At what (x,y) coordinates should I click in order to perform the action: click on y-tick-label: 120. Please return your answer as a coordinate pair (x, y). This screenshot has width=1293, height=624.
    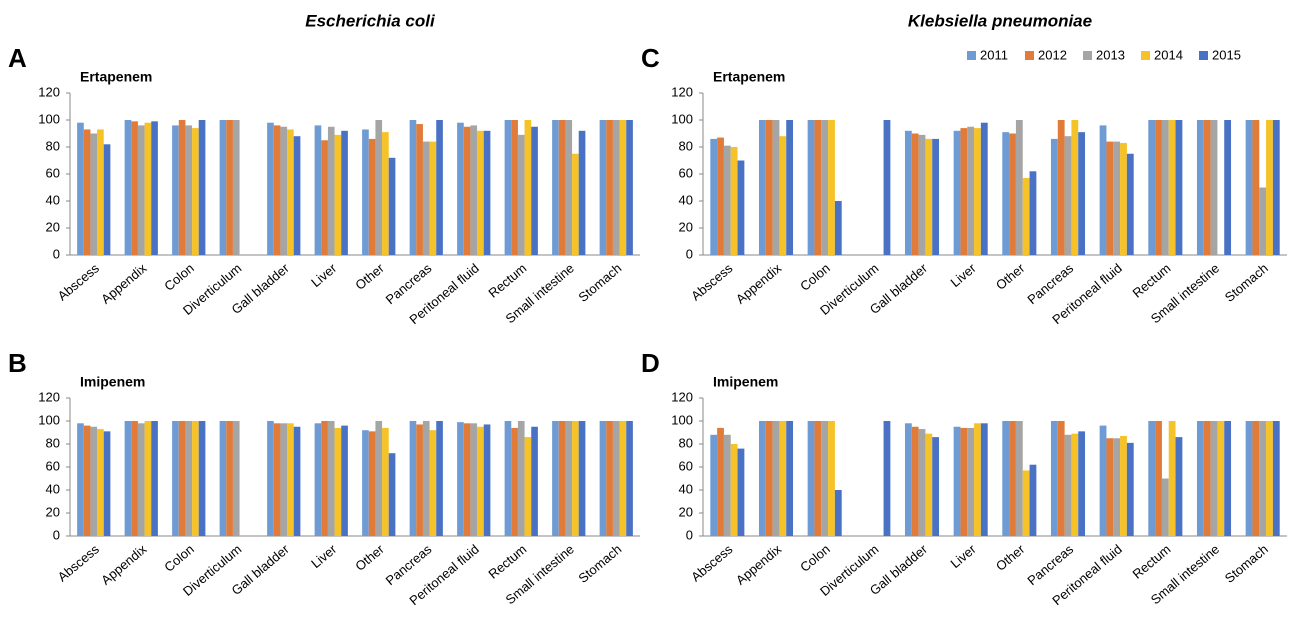
    Looking at the image, I should click on (682, 396).